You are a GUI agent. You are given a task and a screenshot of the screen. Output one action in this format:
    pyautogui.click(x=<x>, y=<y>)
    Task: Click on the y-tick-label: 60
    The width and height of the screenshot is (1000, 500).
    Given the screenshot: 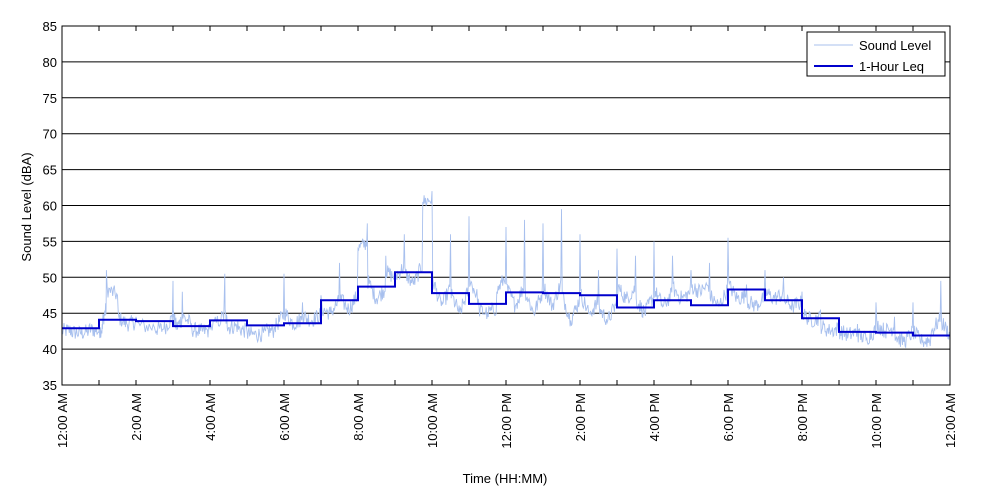 What is the action you would take?
    pyautogui.click(x=50, y=206)
    